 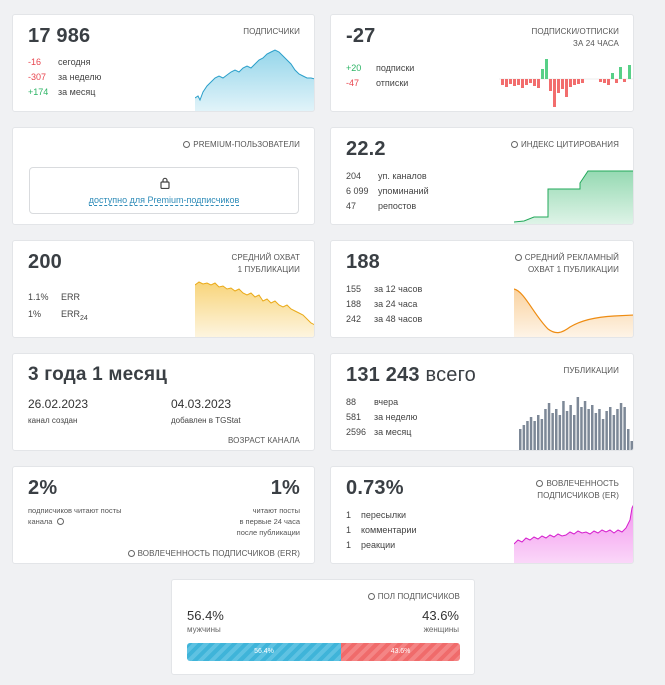 I want to click on lock-icon, so click(x=165, y=183).